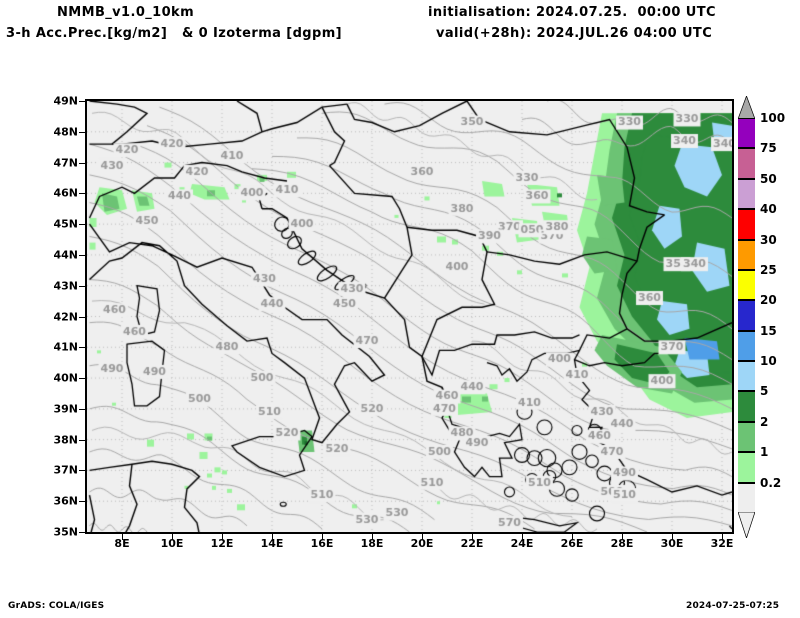  I want to click on lon-tick-label: 14E, so click(272, 543).